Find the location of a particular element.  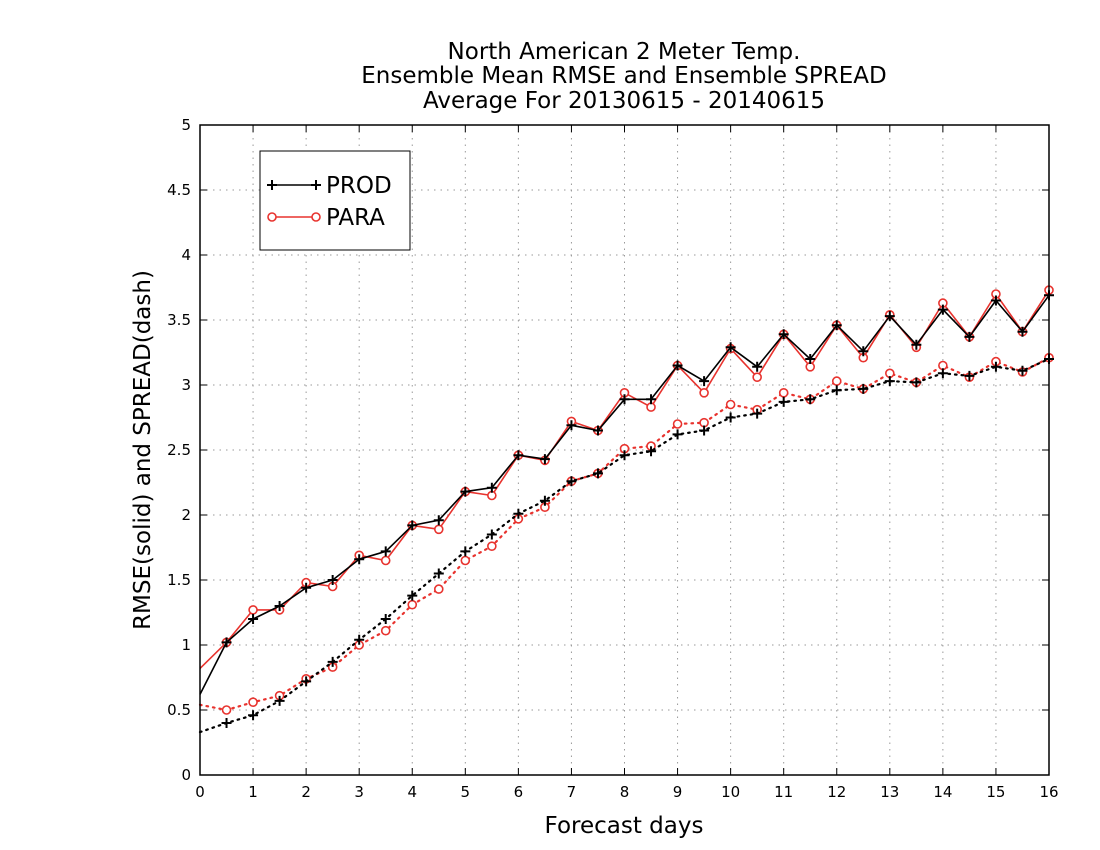

y-tick-label: 0.5 is located at coordinates (179, 710).